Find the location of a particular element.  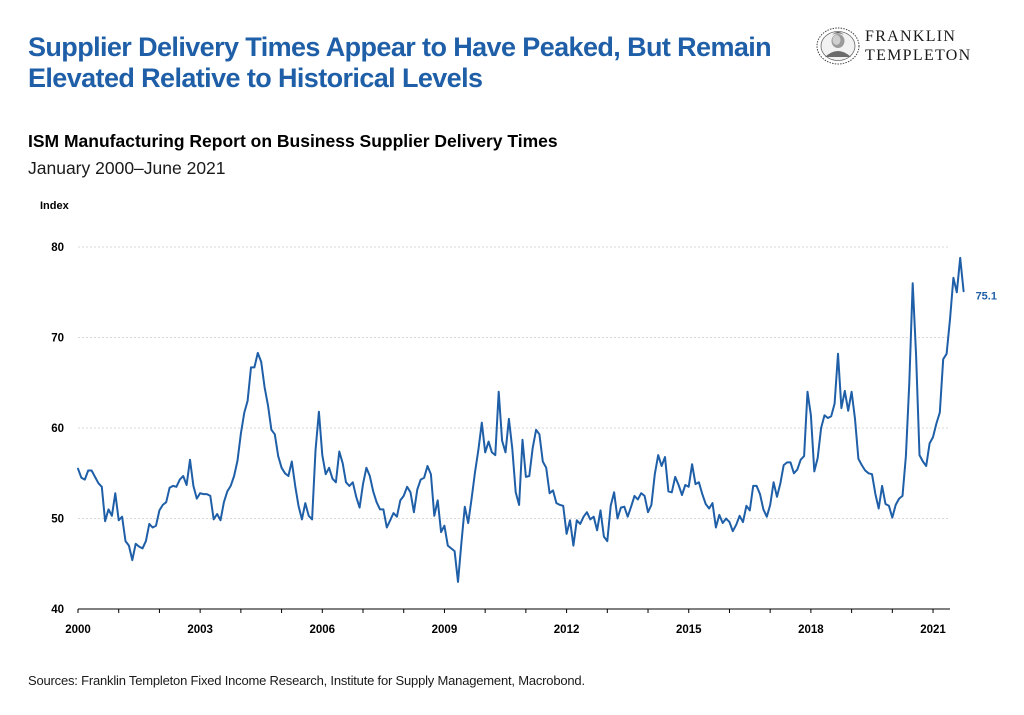

logo-line-1: FRANKLIN is located at coordinates (911, 36).